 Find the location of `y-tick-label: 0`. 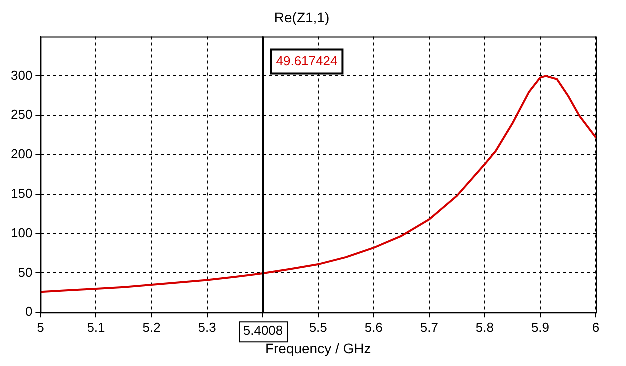

y-tick-label: 0 is located at coordinates (29, 312).